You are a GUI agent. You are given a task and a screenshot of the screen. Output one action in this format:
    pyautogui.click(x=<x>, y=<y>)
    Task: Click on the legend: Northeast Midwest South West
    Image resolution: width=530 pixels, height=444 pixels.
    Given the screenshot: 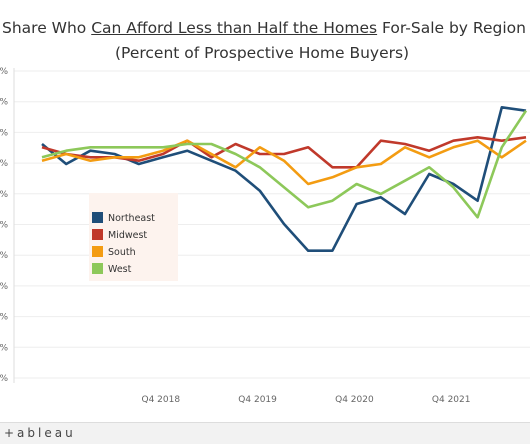 What is the action you would take?
    pyautogui.click(x=133, y=237)
    